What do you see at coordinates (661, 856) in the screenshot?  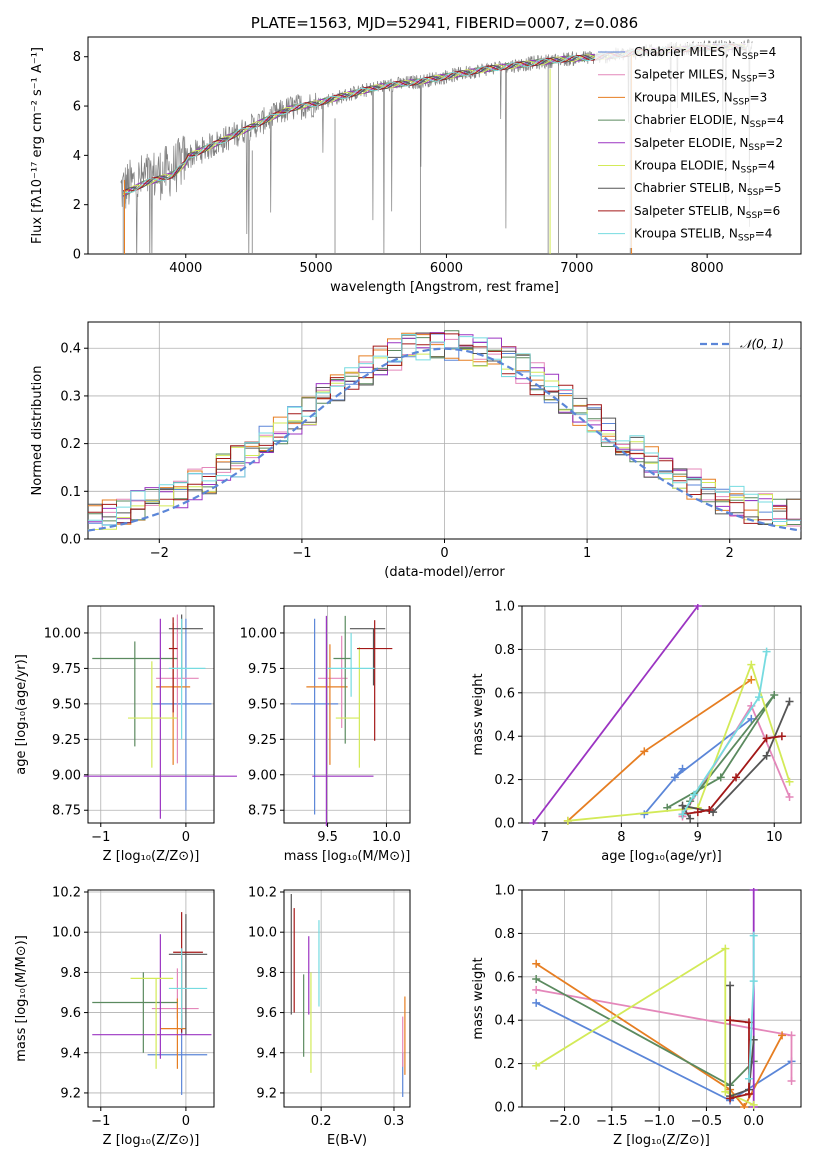 I see `x-axis-label: age [log₁₀(age/yr)]` at bounding box center [661, 856].